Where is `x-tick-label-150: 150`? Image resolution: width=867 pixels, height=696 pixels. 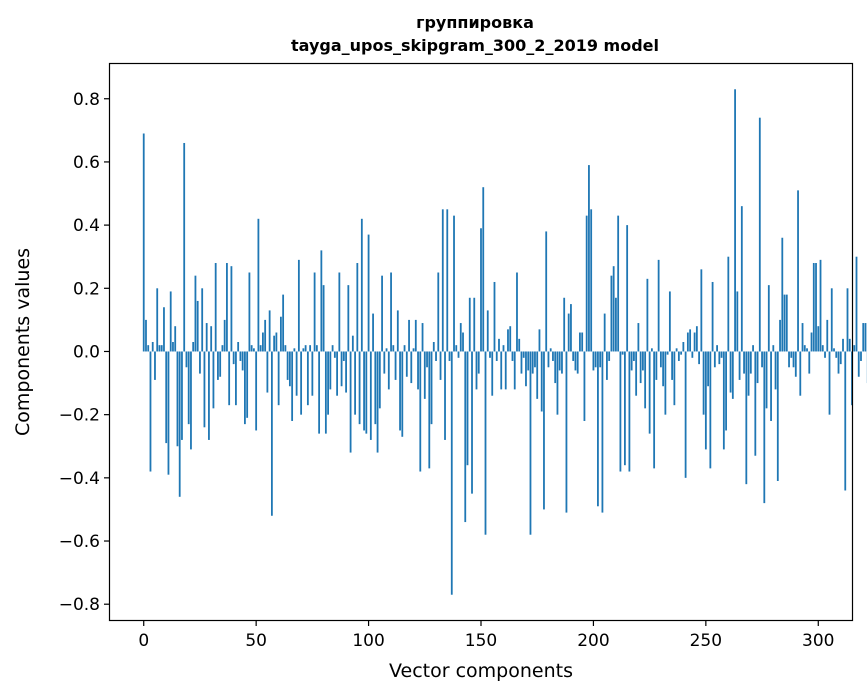 x-tick-label-150: 150 is located at coordinates (481, 641).